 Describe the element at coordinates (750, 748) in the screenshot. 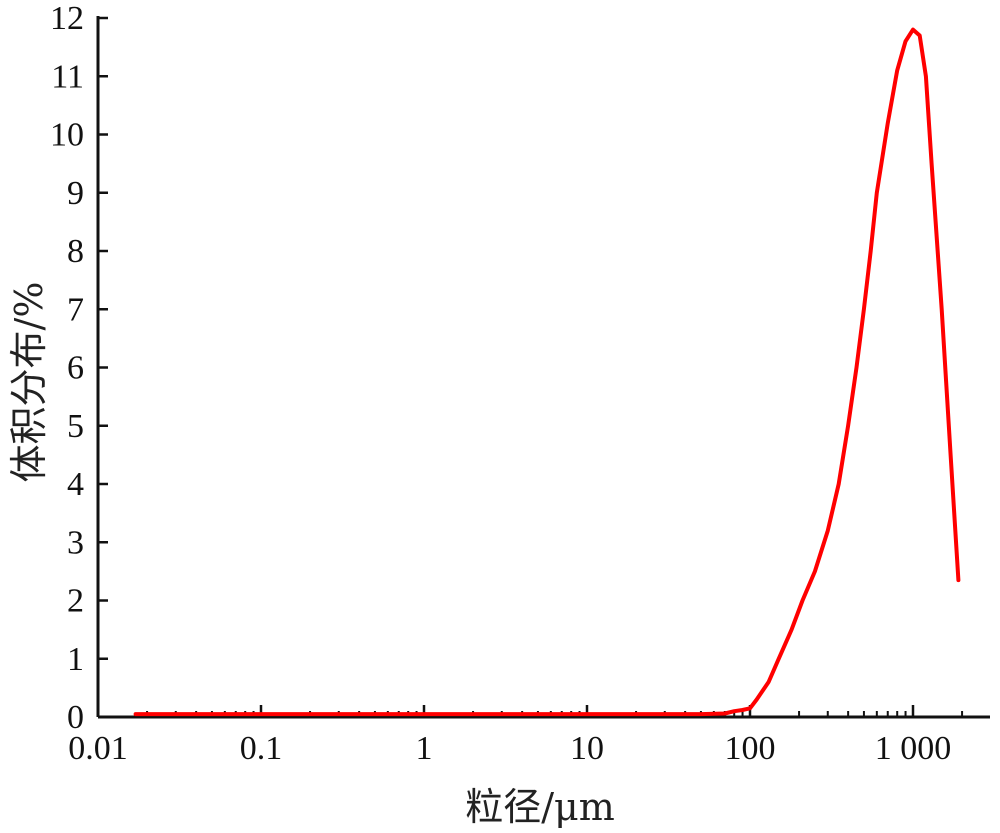

I see `x-tick-label: 100` at that location.